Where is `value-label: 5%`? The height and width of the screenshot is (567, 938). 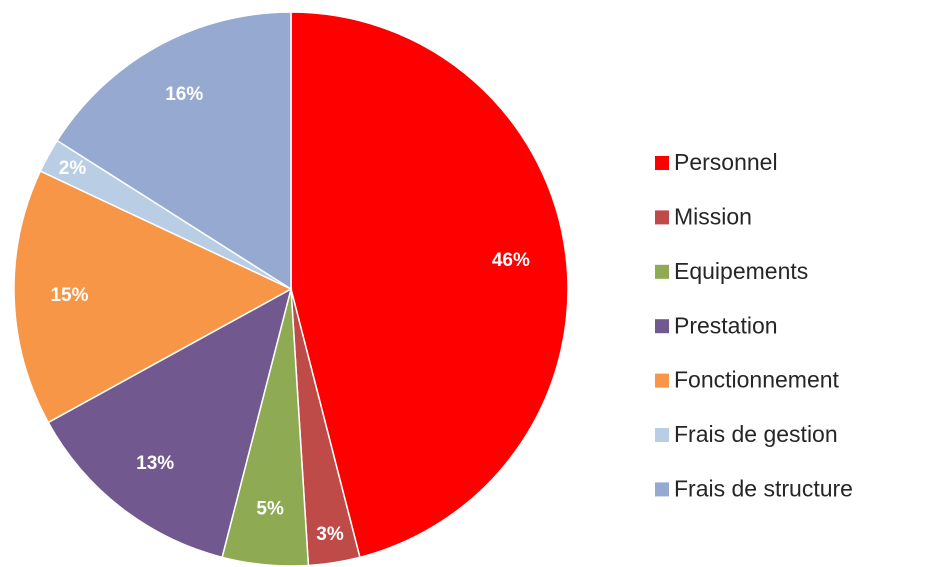 value-label: 5% is located at coordinates (270, 509).